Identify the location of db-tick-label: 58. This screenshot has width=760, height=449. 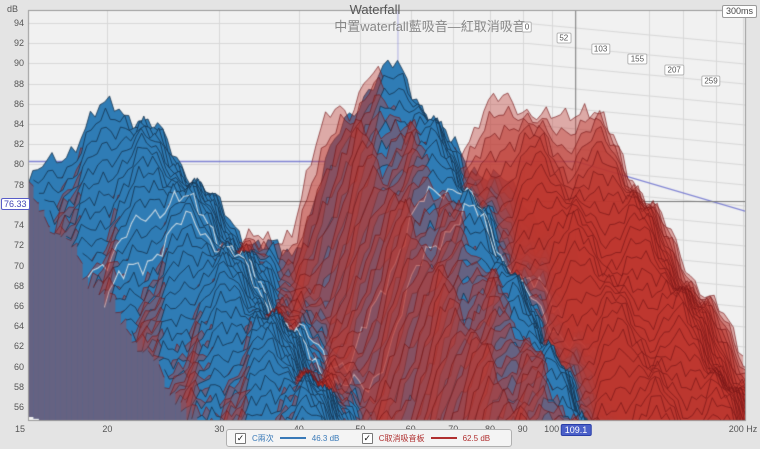
(18, 386).